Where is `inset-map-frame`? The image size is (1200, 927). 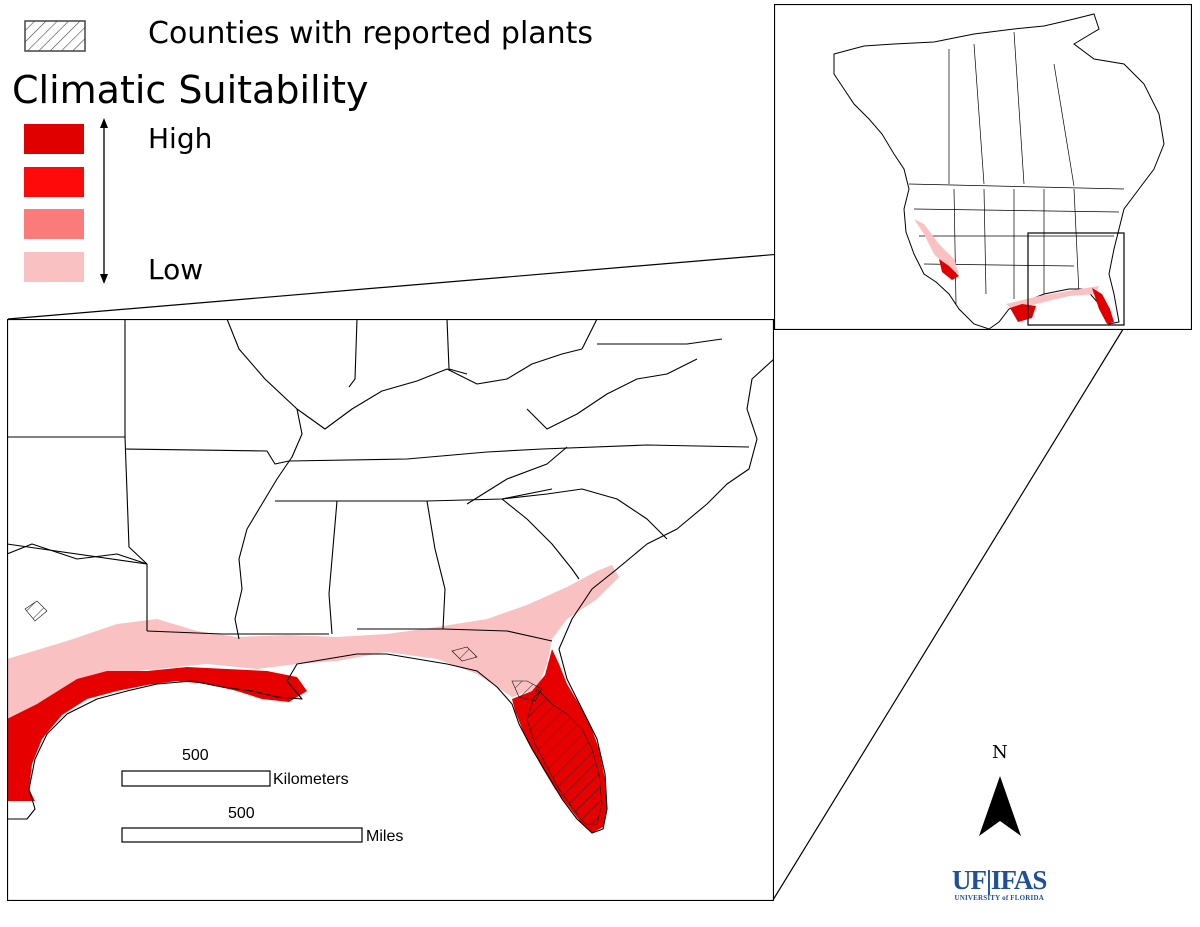 inset-map-frame is located at coordinates (983, 167).